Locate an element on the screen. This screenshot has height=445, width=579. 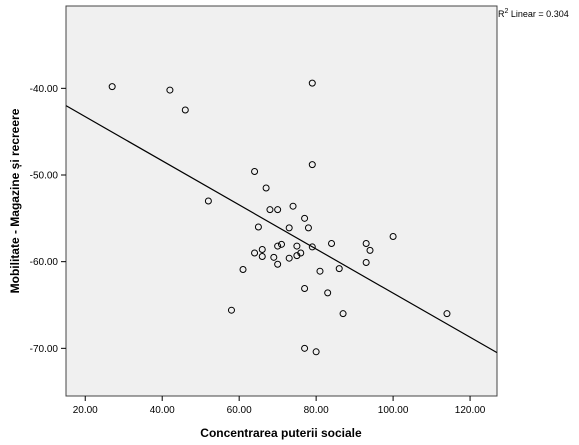
y-tick-label: -70.00 is located at coordinates (44, 349).